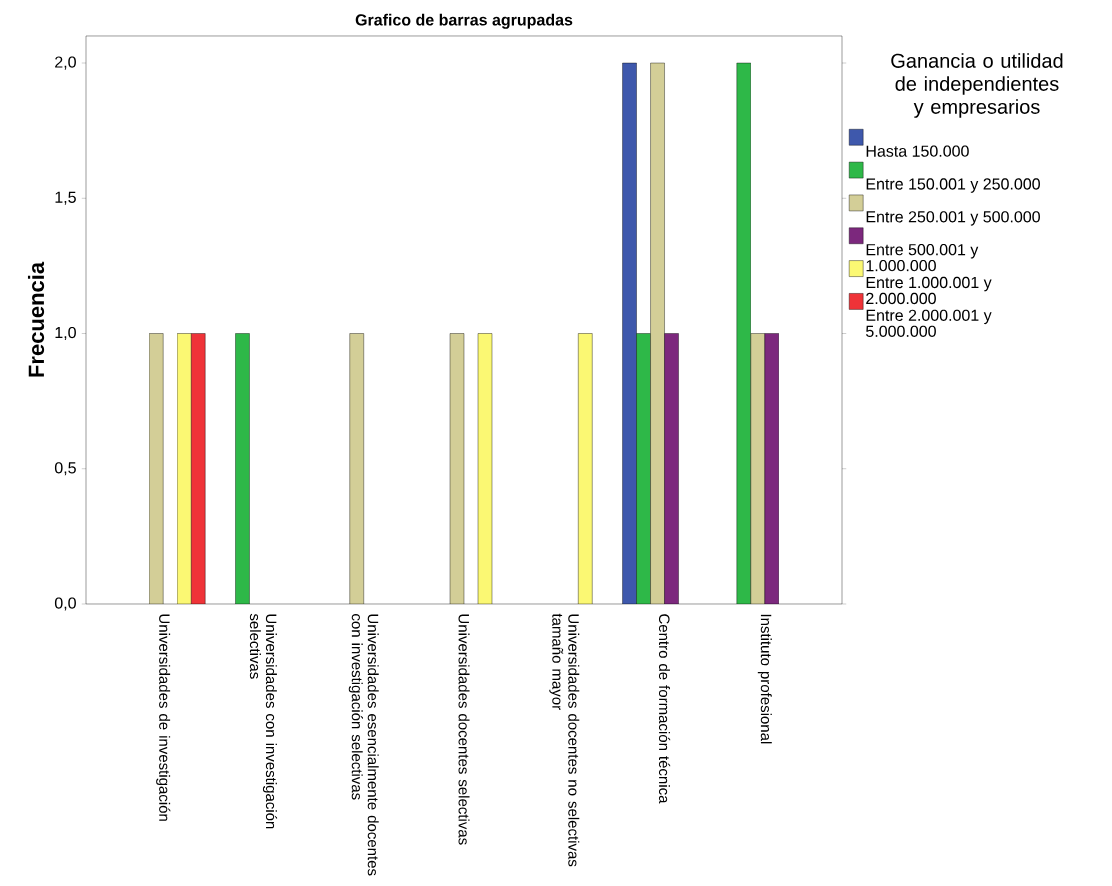 The height and width of the screenshot is (886, 1112). Describe the element at coordinates (163, 717) in the screenshot. I see `x-tick-label: Universidades de investigación` at that location.